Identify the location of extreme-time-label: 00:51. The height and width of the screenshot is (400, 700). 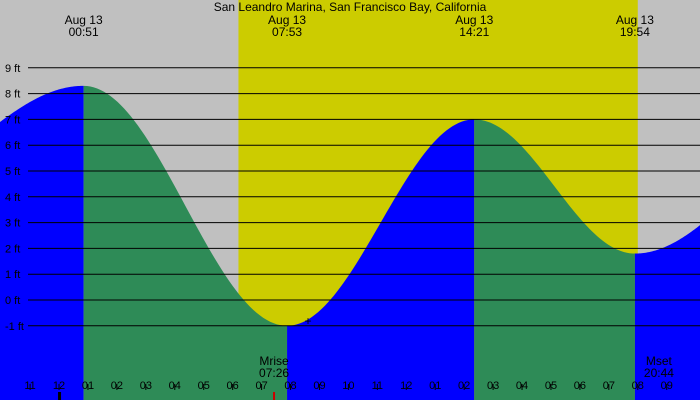
(84, 32).